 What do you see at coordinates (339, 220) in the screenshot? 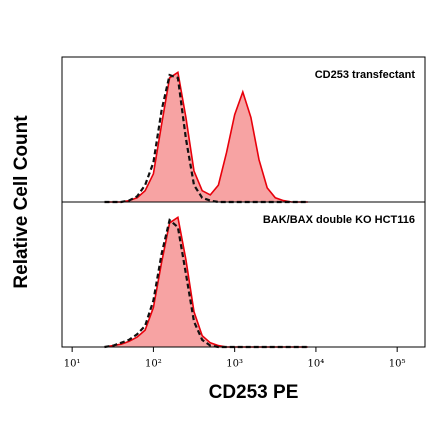
I see `panel-title: BAK/BAX double KO HCT116` at bounding box center [339, 220].